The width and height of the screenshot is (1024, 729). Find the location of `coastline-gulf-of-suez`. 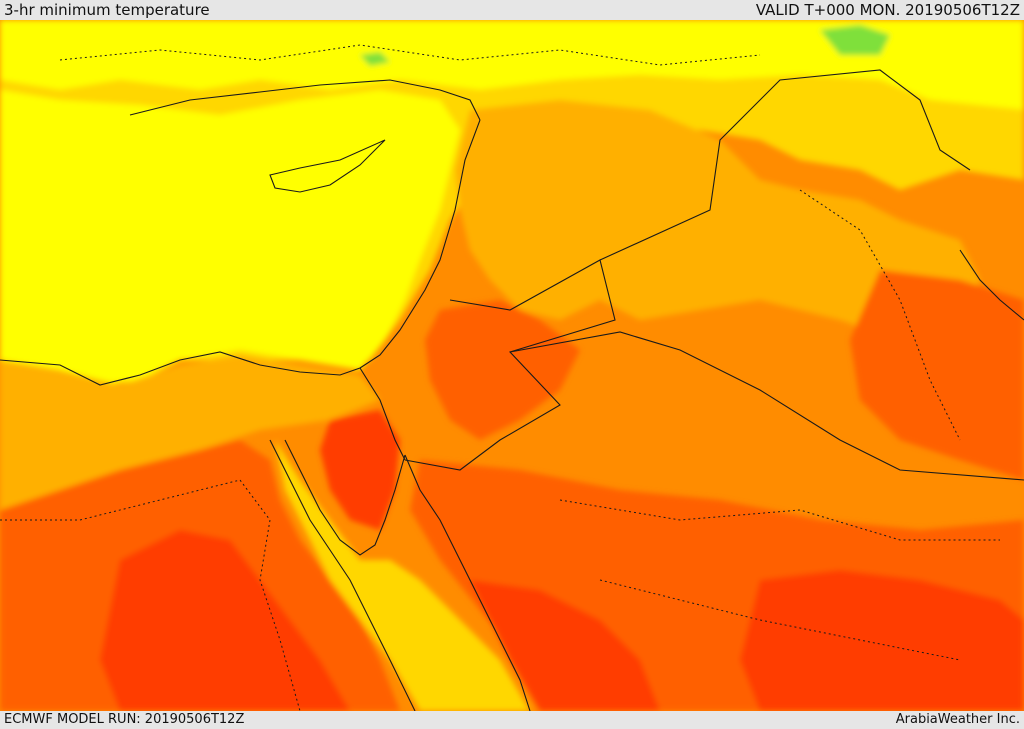

coastline-gulf-of-suez is located at coordinates (342, 575).